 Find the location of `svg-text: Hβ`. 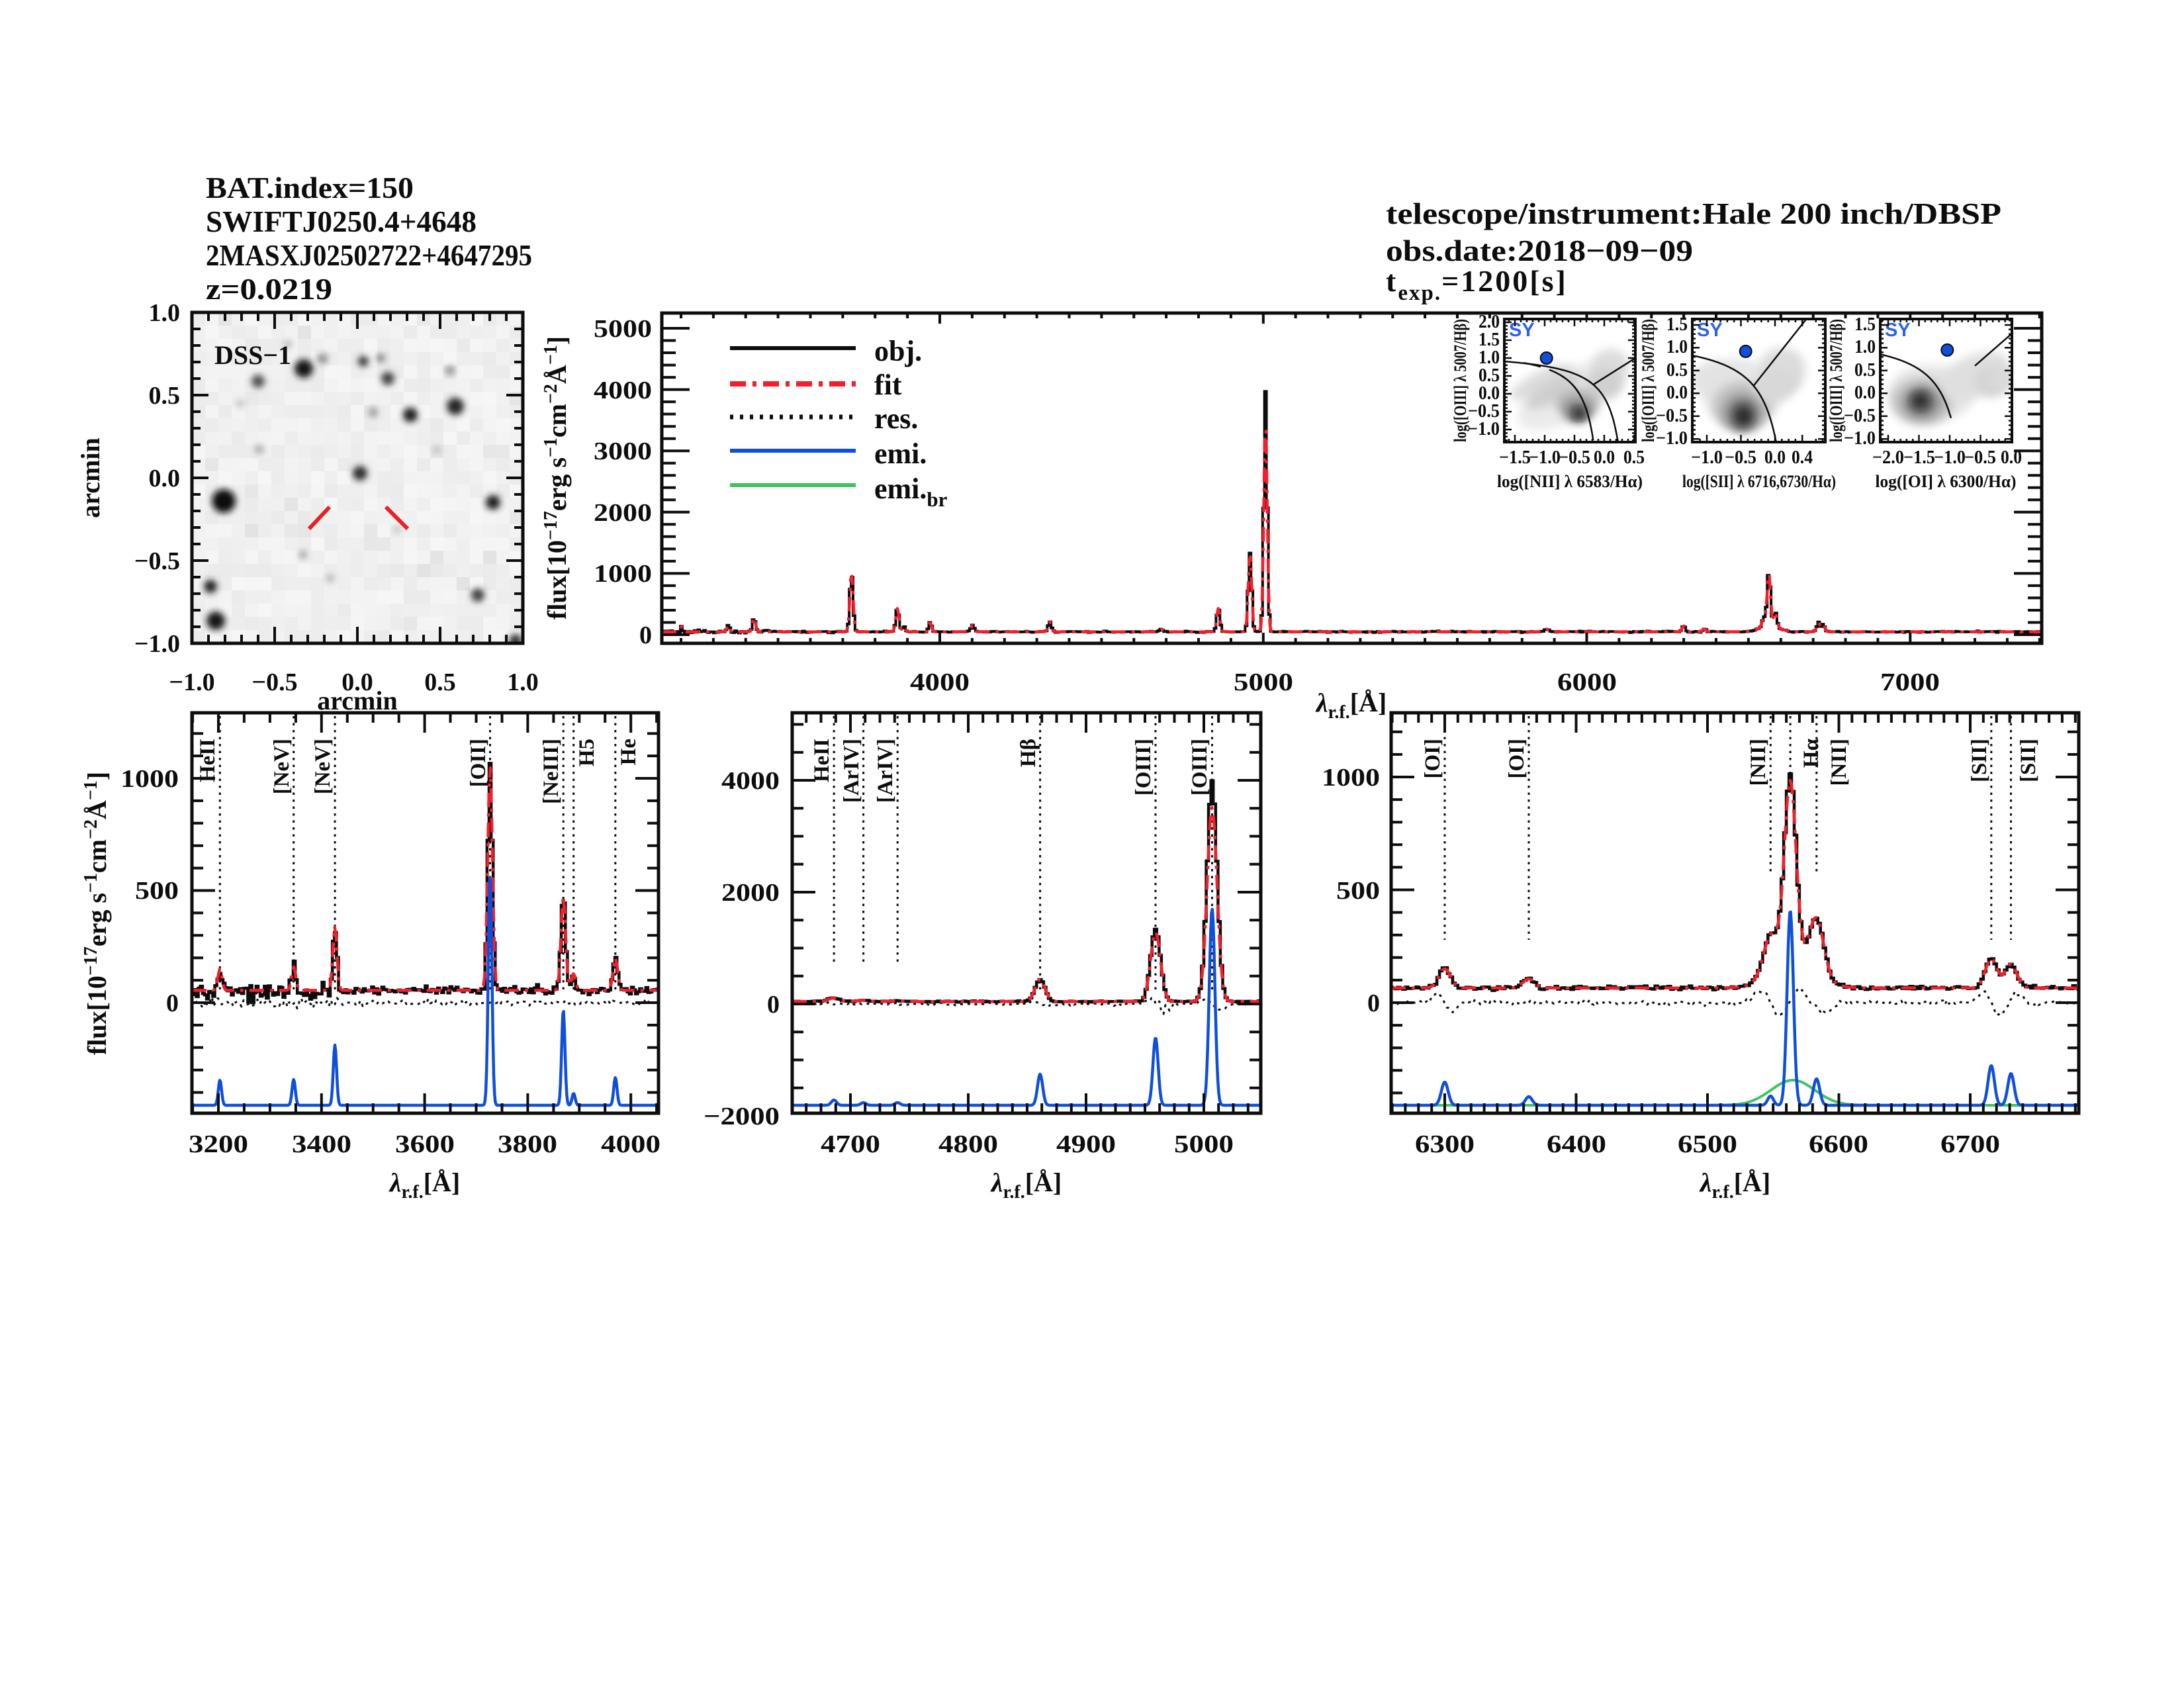

svg-text: Hβ is located at coordinates (1028, 753).